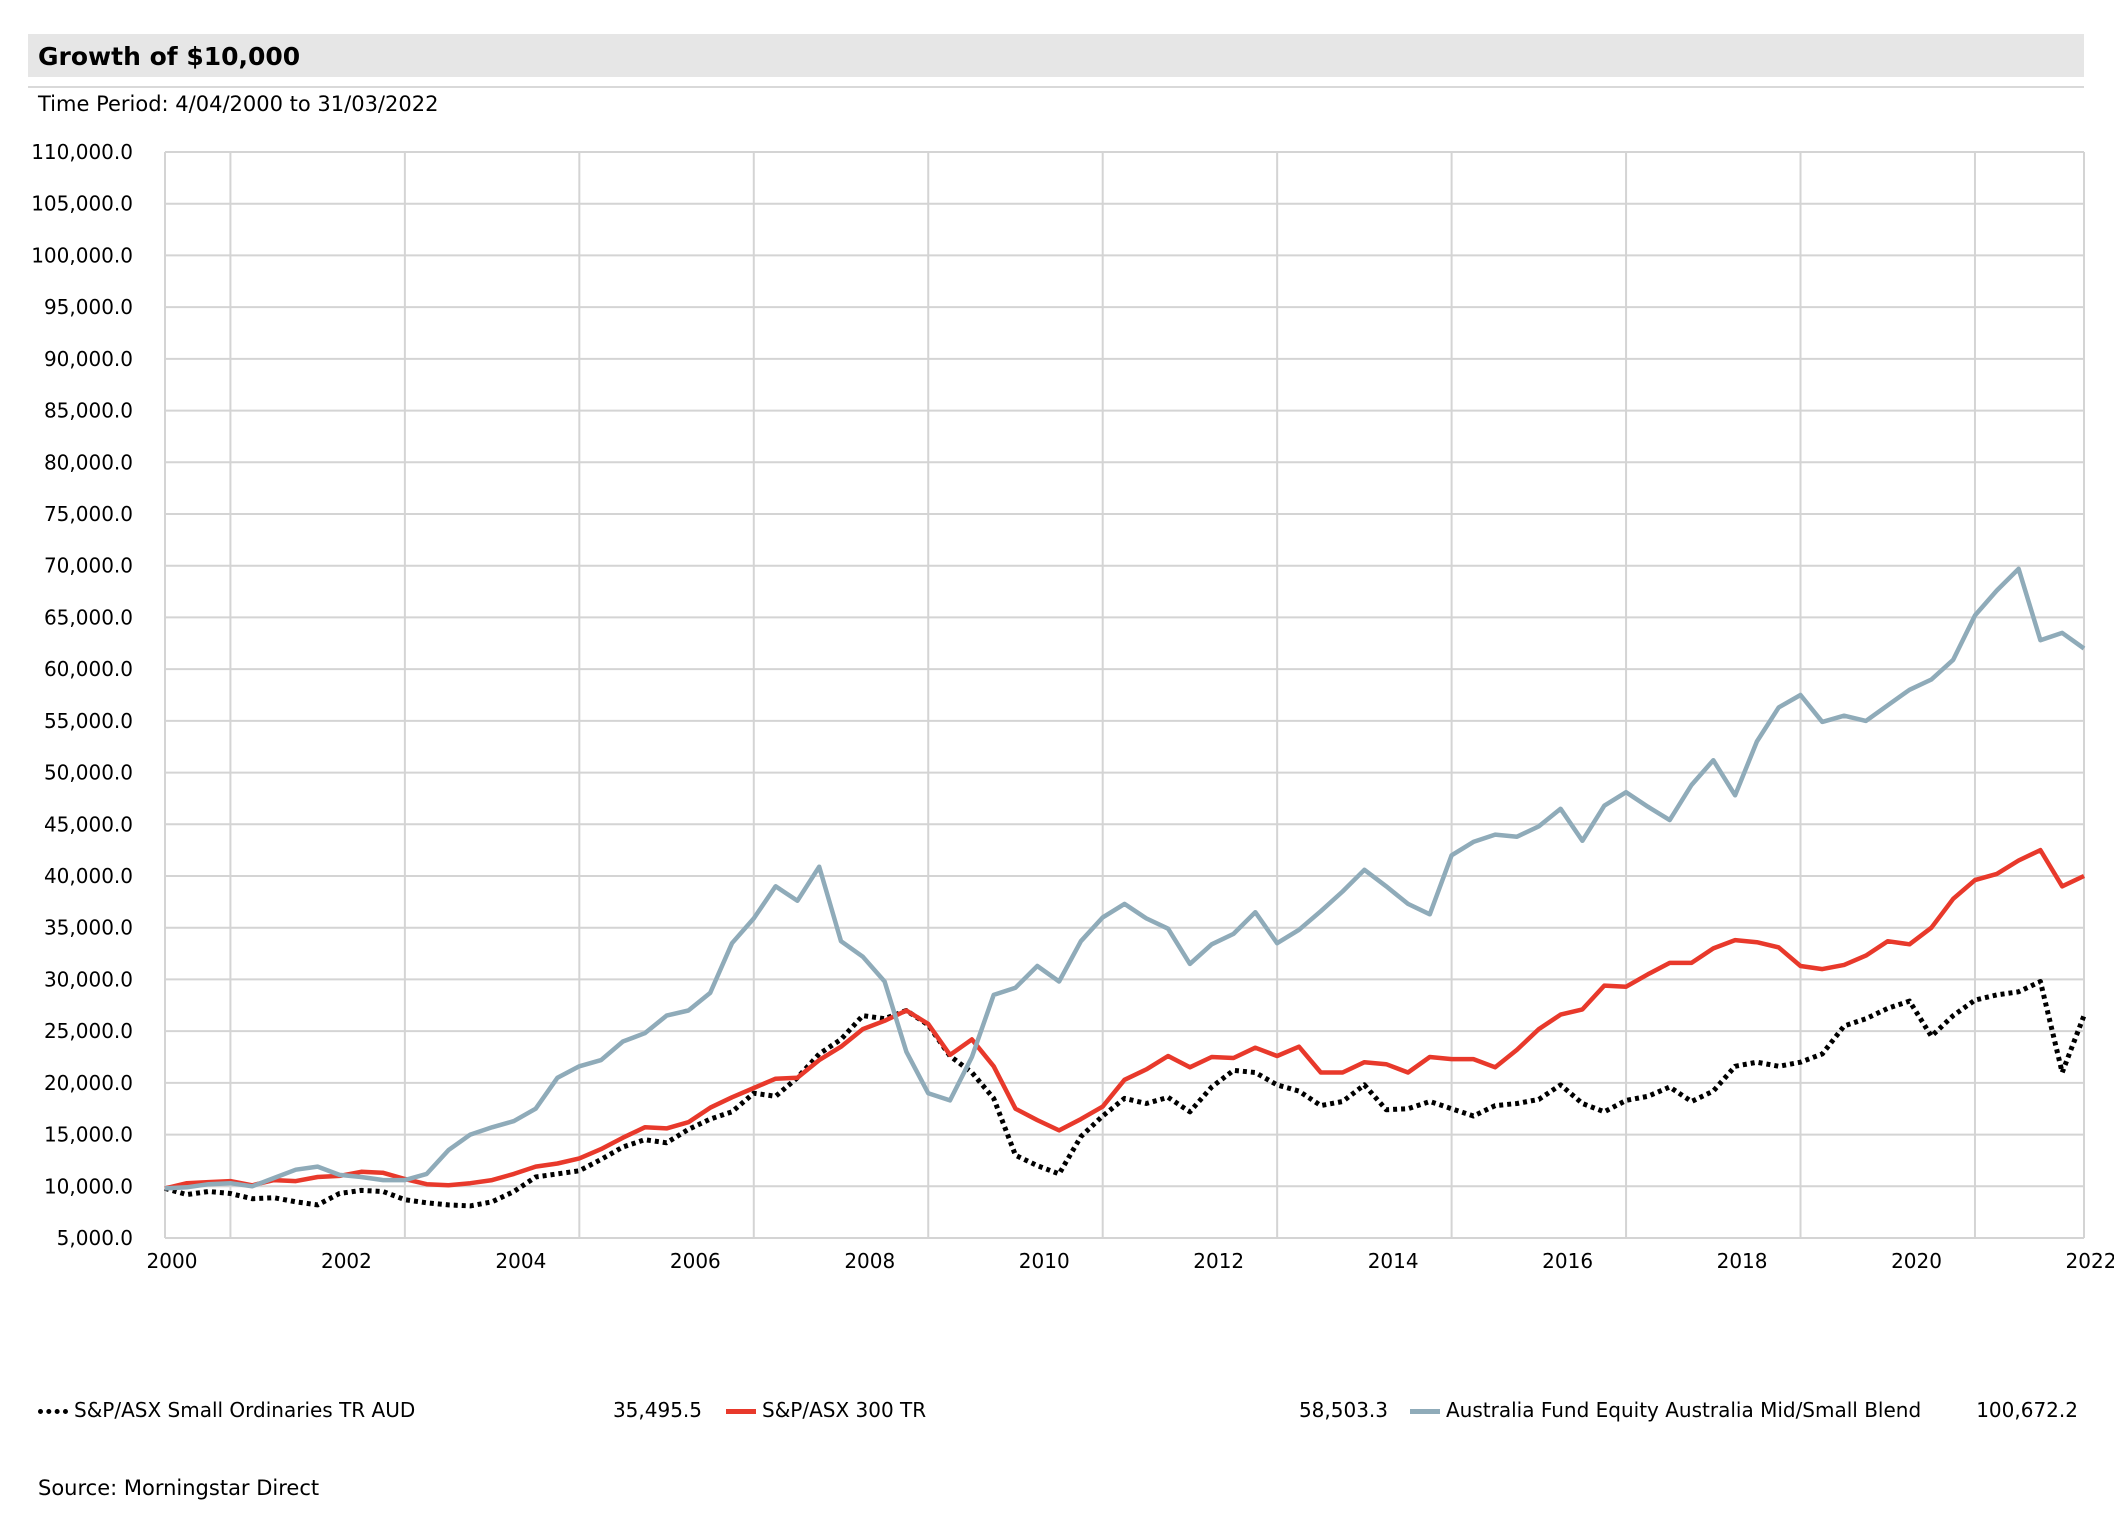 The width and height of the screenshot is (2114, 1532). I want to click on x-tick-label: 2002, so click(346, 1261).